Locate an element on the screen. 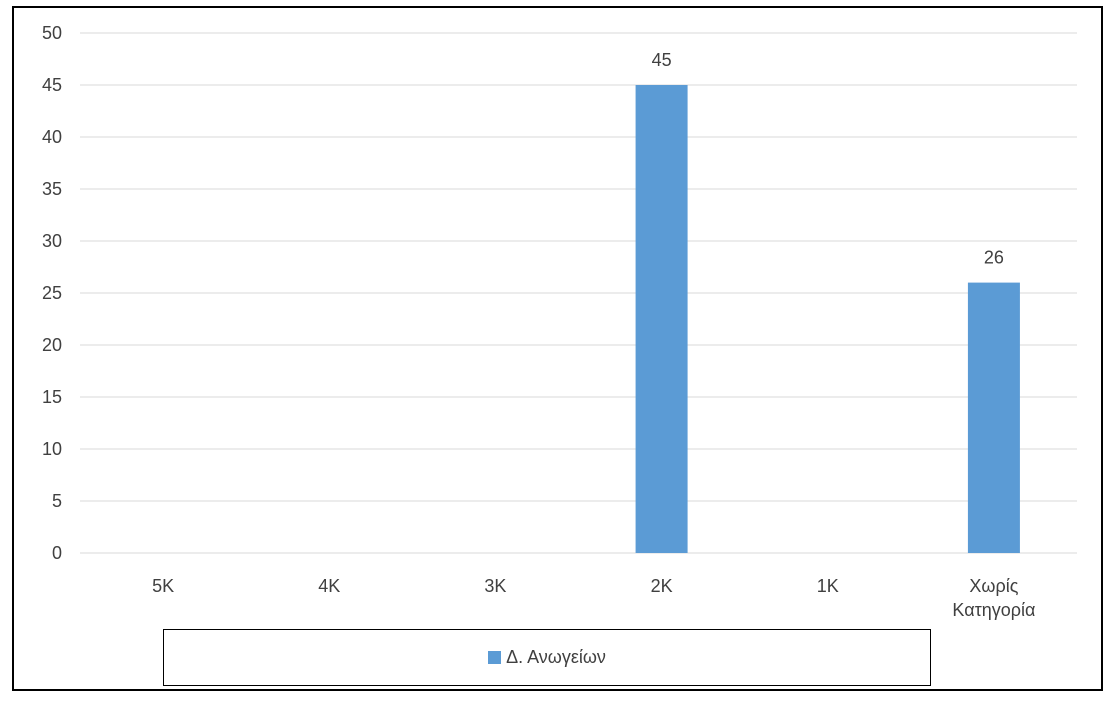 The image size is (1114, 704). y-tick-label: 40 is located at coordinates (52, 137).